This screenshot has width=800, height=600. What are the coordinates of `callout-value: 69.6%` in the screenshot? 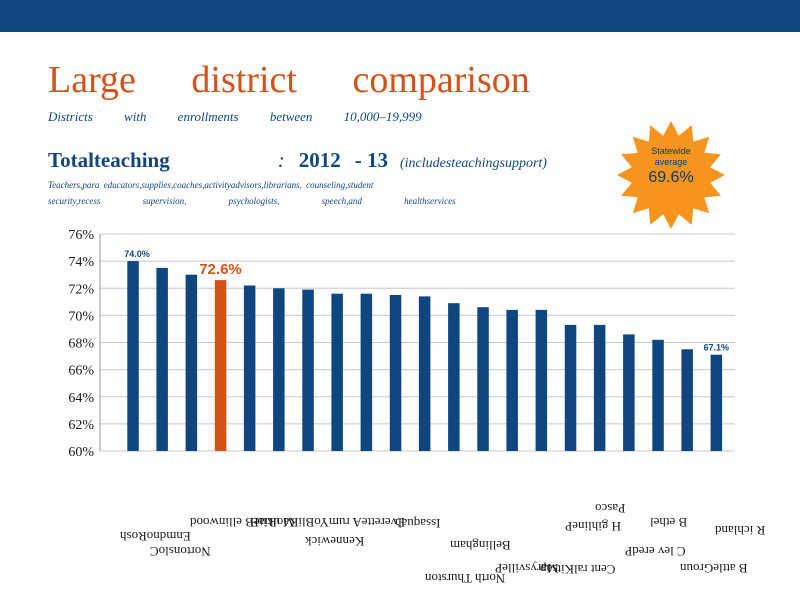 It's located at (671, 177).